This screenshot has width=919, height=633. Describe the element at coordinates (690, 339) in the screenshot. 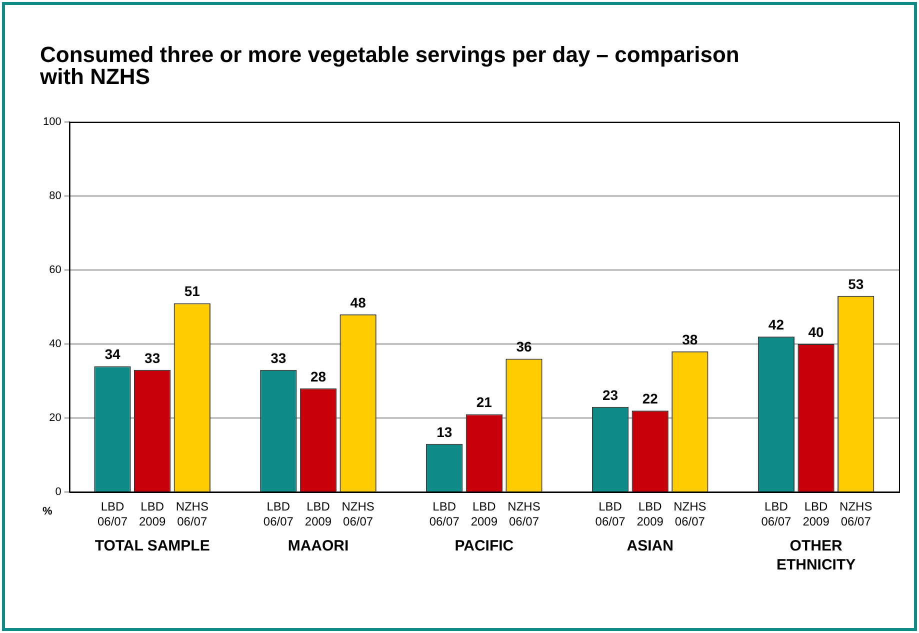

I see `data-label: 38` at that location.